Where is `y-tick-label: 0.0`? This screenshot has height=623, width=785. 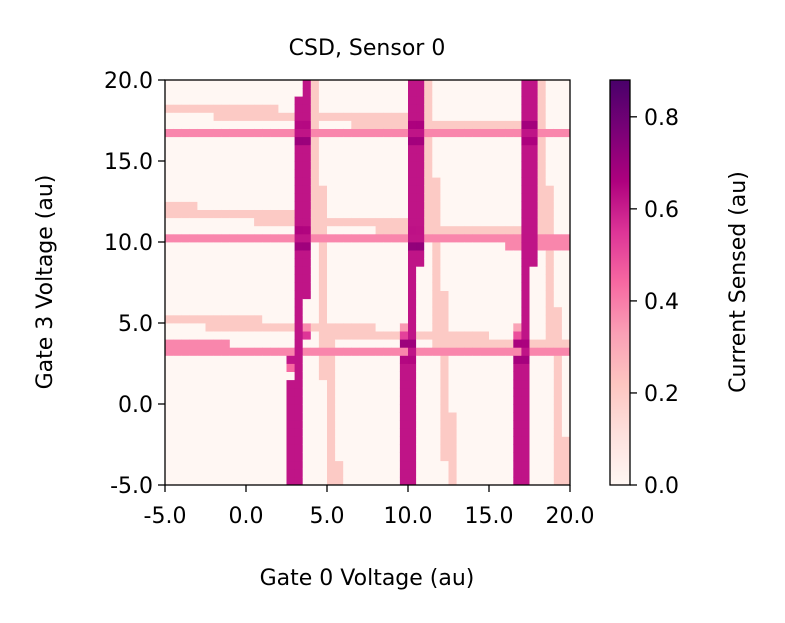 y-tick-label: 0.0 is located at coordinates (135, 405).